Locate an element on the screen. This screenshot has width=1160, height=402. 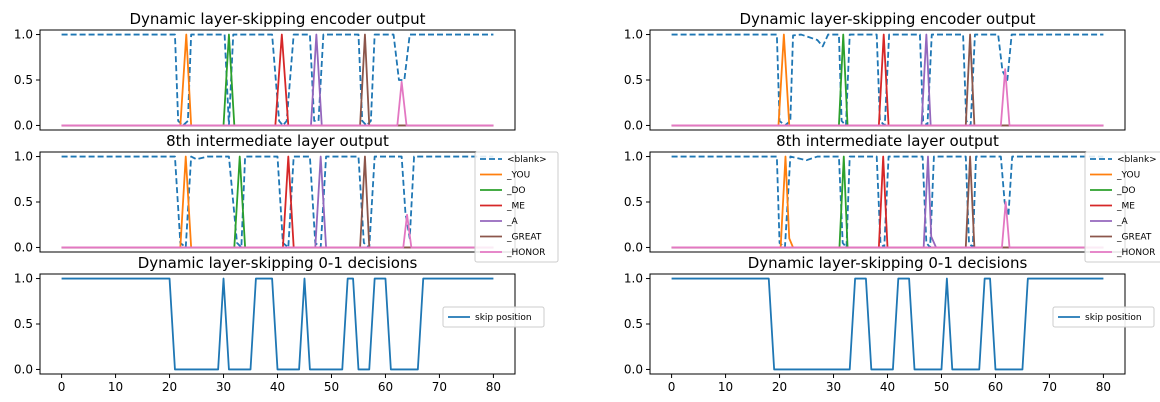
chart-left-3-xtick-label-6: 60 is located at coordinates (385, 387).